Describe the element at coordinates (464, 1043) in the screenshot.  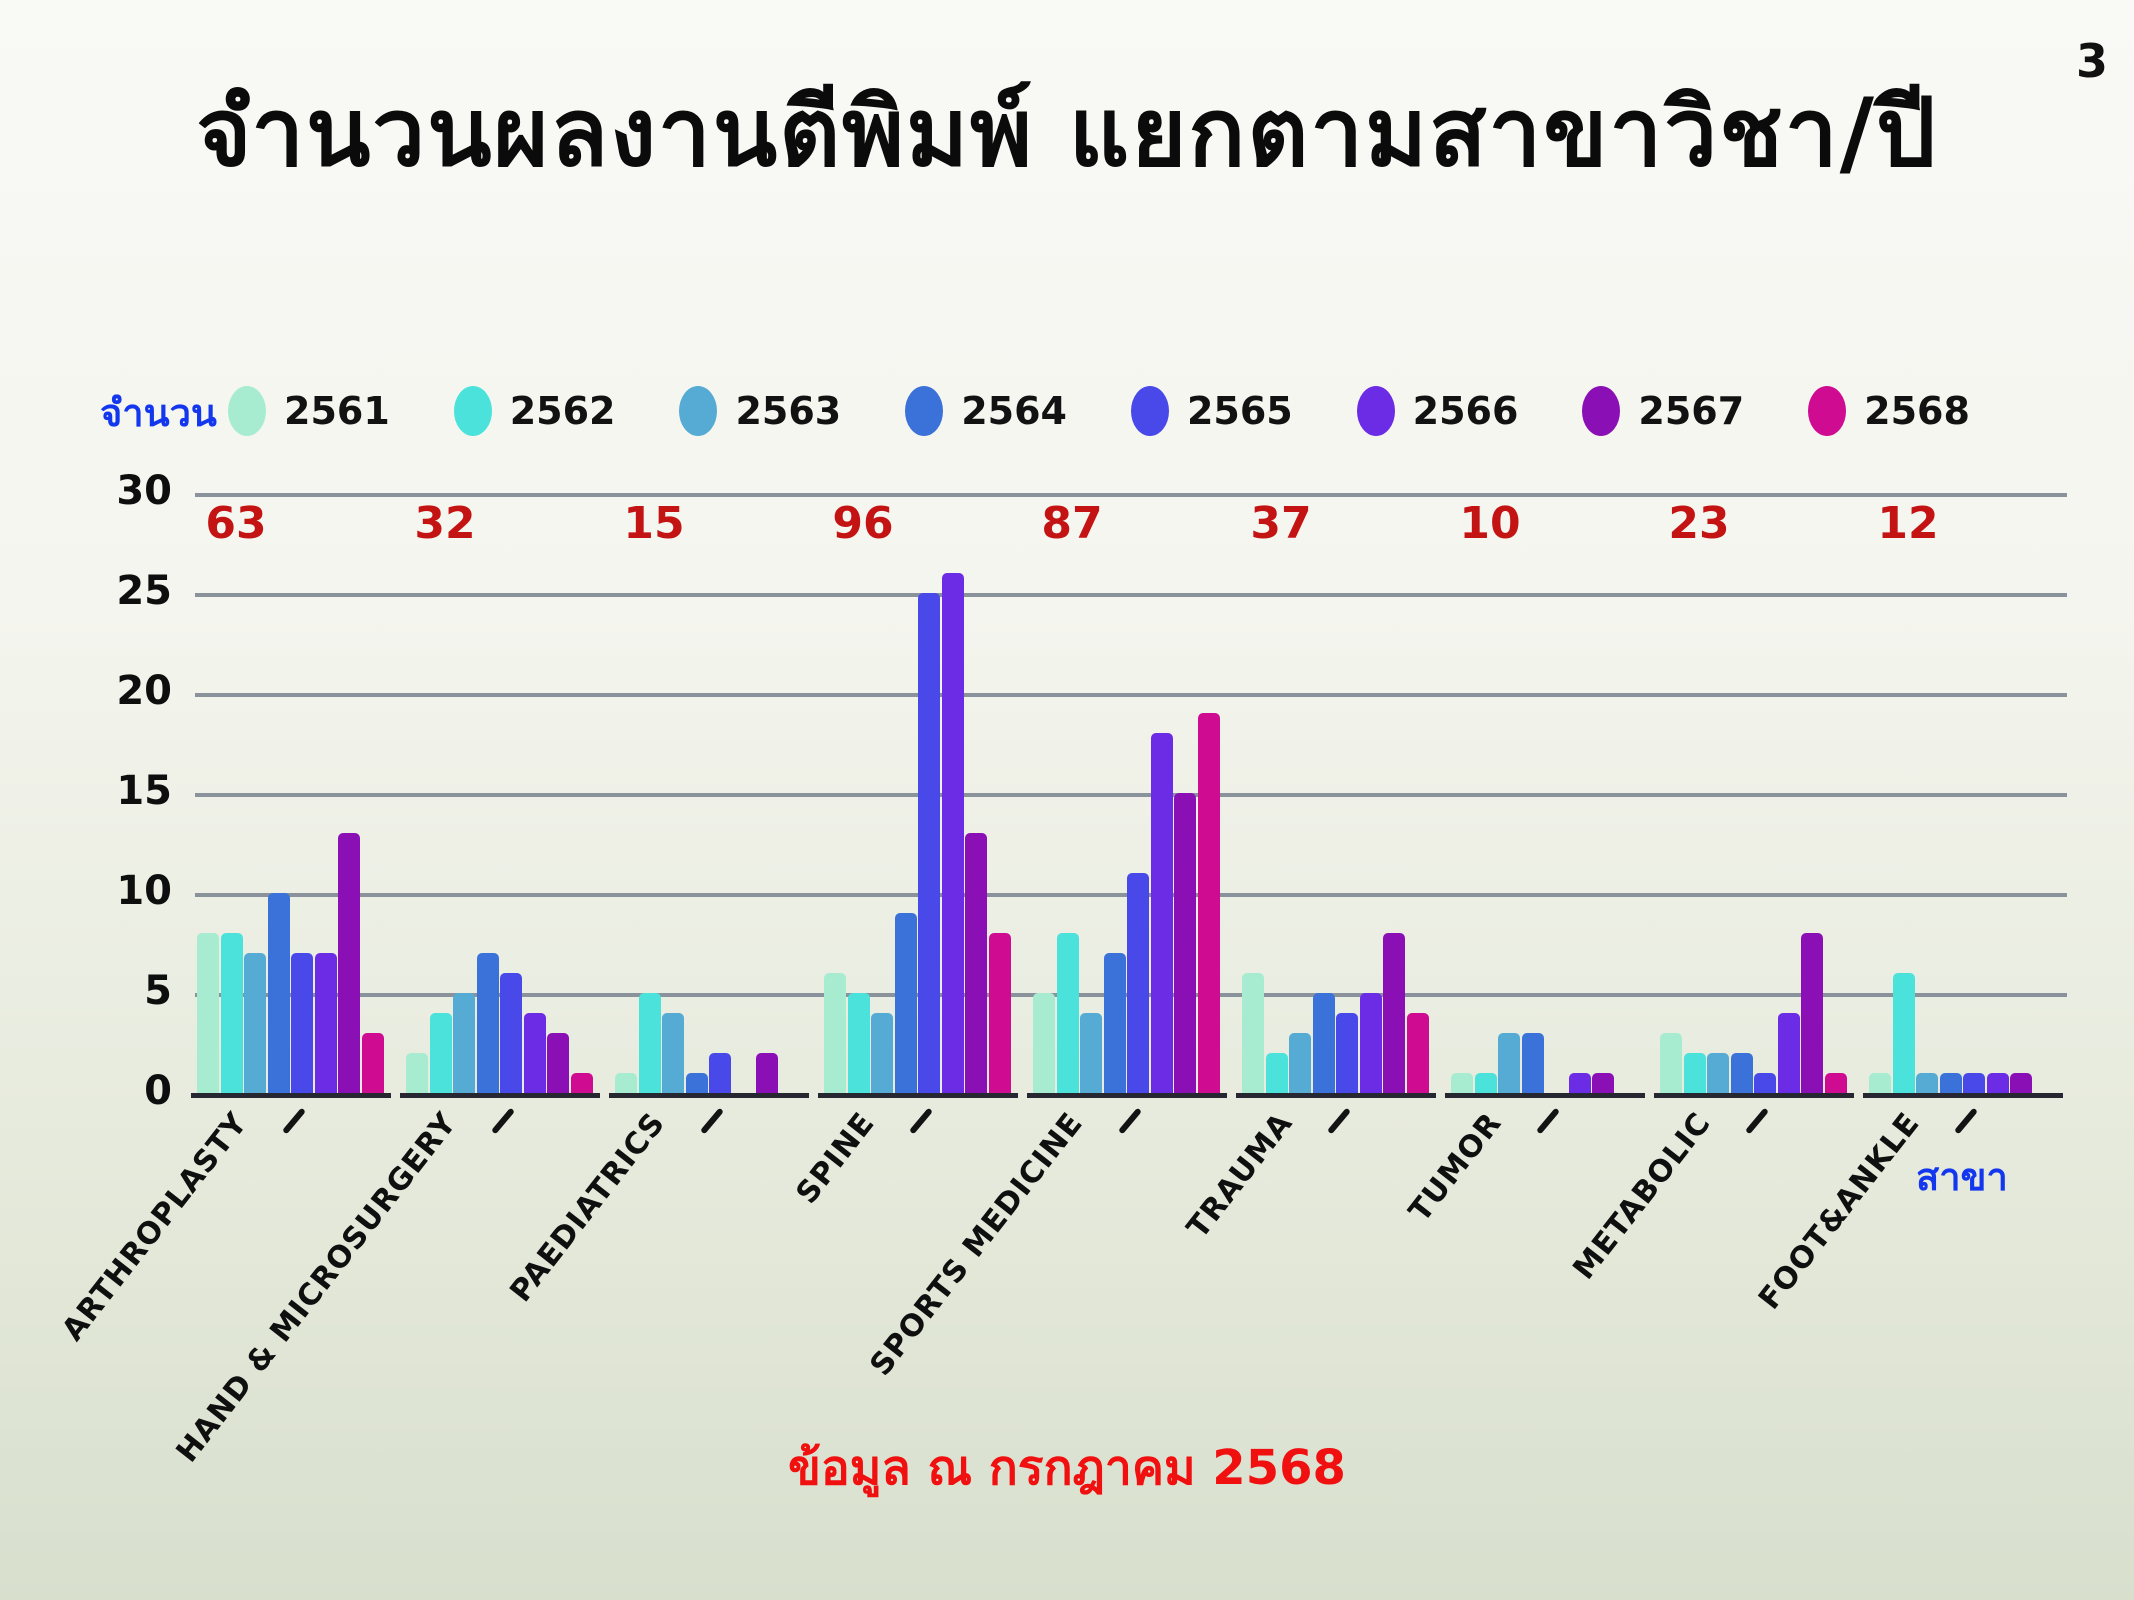
I see `bar-2563-HAND & MICROSURGERY` at that location.